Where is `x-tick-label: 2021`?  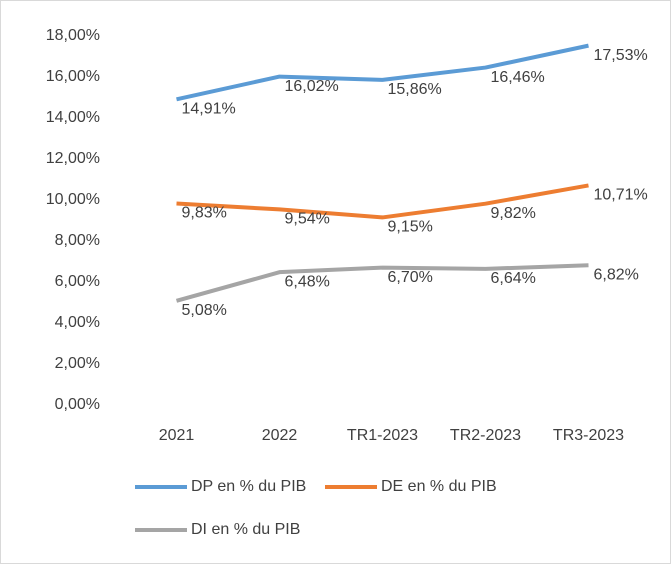 x-tick-label: 2021 is located at coordinates (177, 435).